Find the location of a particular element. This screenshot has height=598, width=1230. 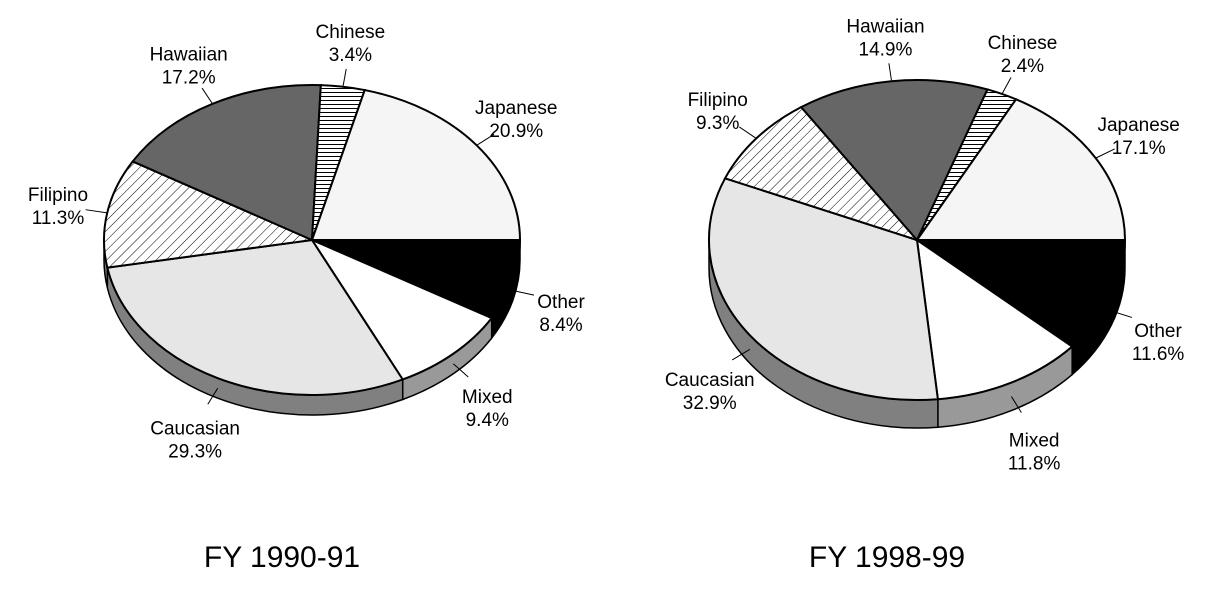

slice-value-label: 9.4% is located at coordinates (487, 420).